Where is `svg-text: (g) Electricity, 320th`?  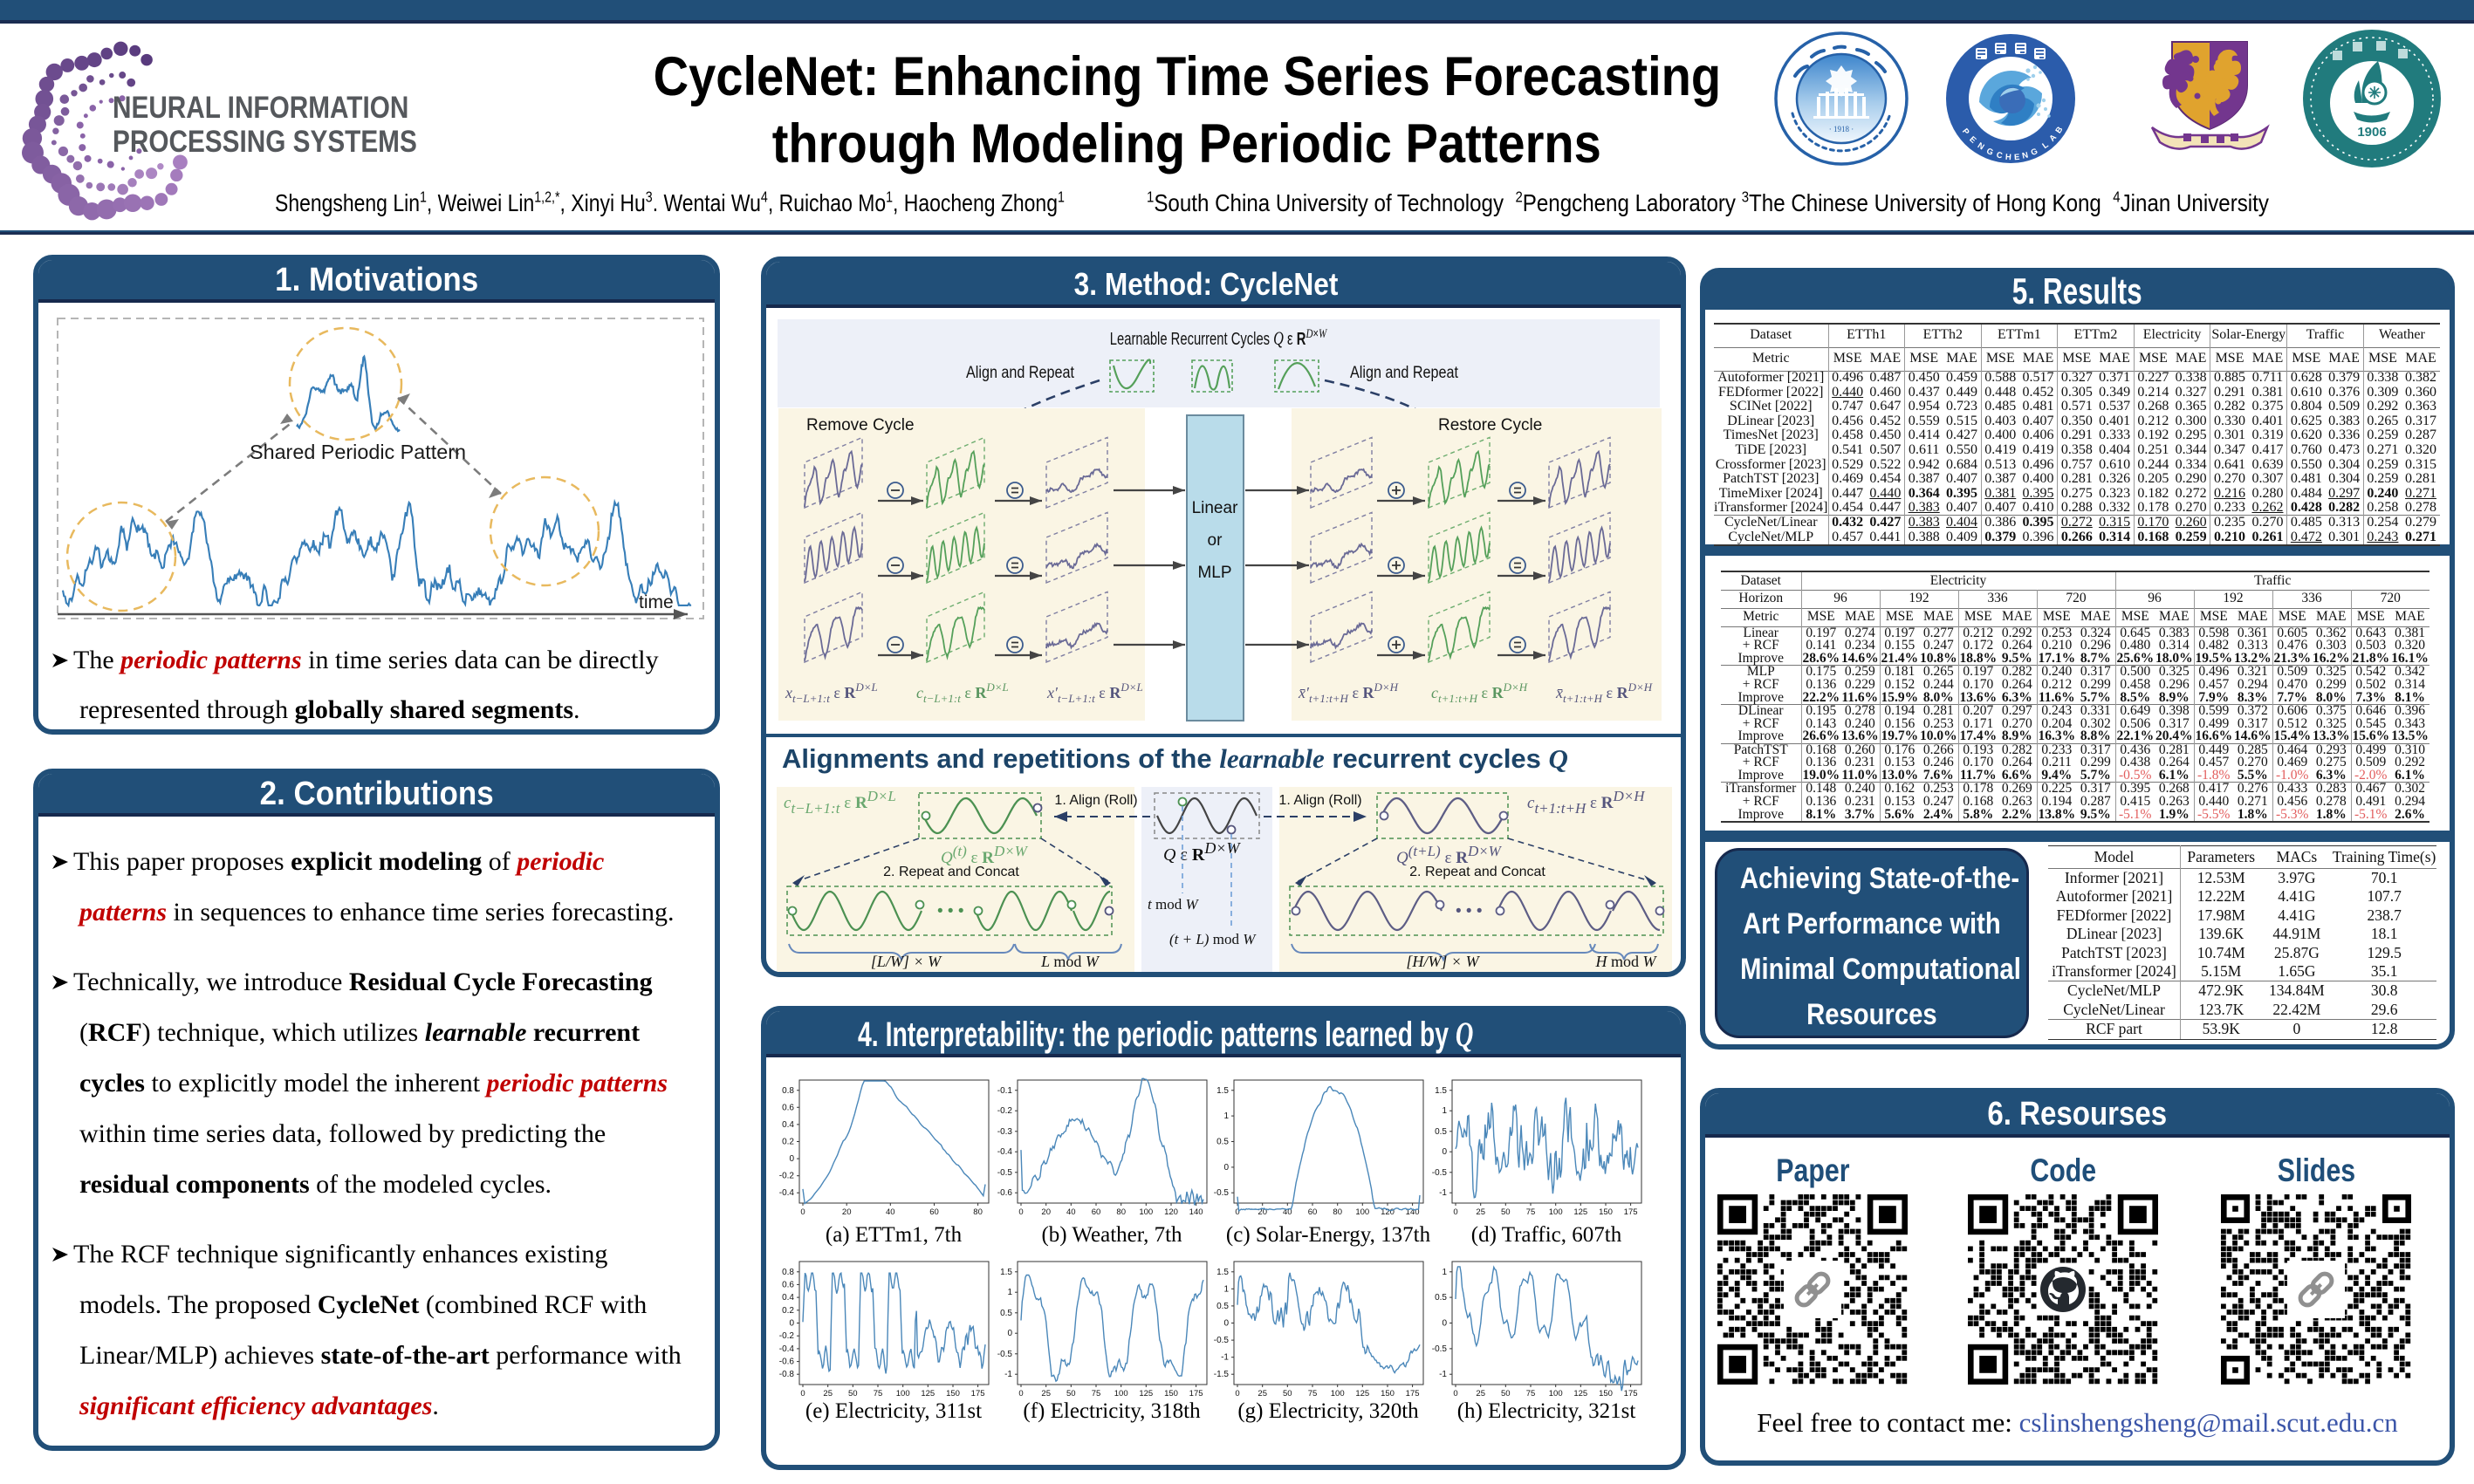 svg-text: (g) Electricity, 320th is located at coordinates (1328, 1411).